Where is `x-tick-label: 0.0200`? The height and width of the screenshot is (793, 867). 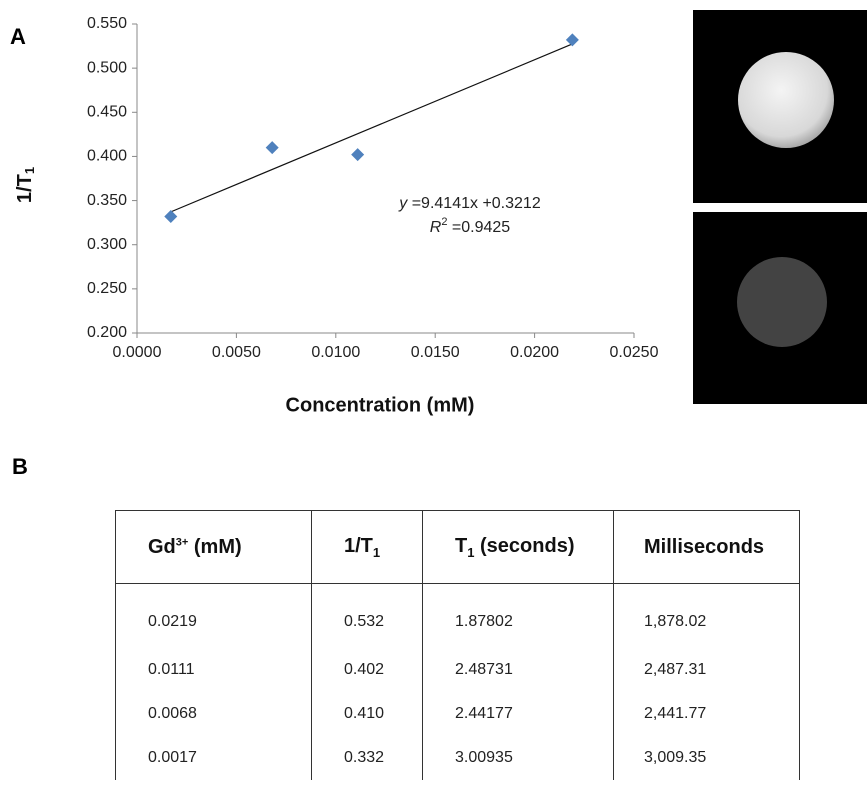
x-tick-label: 0.0200 is located at coordinates (534, 352).